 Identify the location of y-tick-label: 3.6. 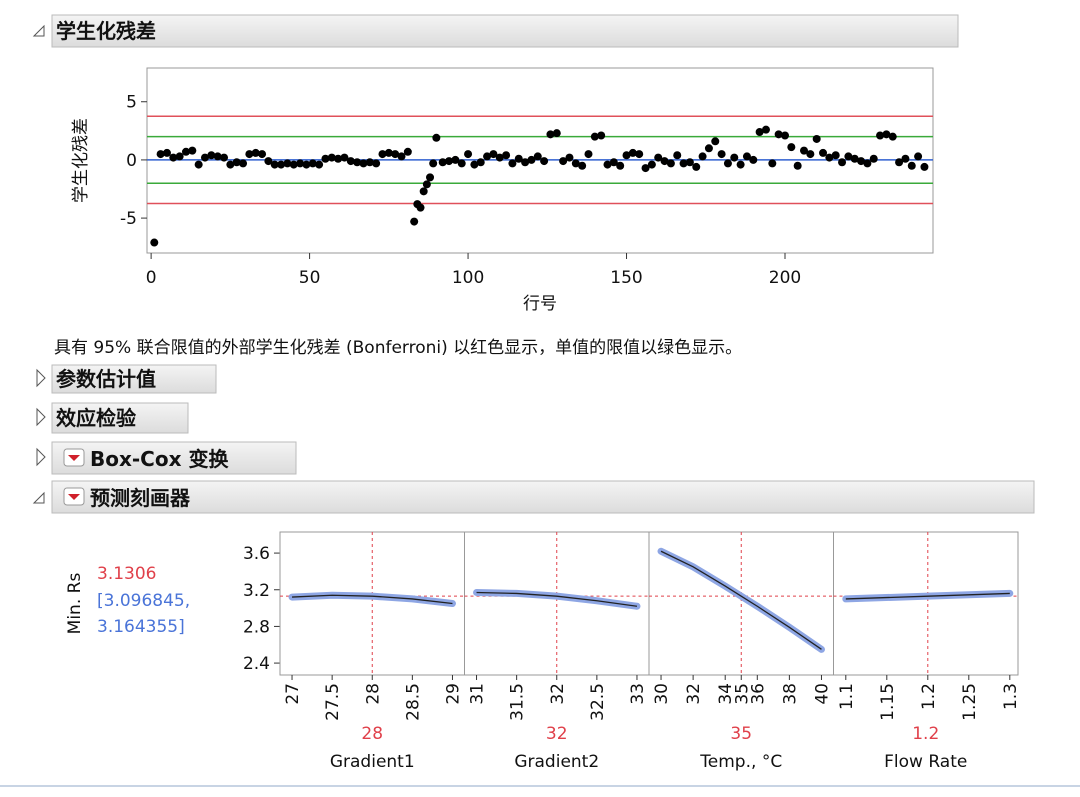
(256, 554).